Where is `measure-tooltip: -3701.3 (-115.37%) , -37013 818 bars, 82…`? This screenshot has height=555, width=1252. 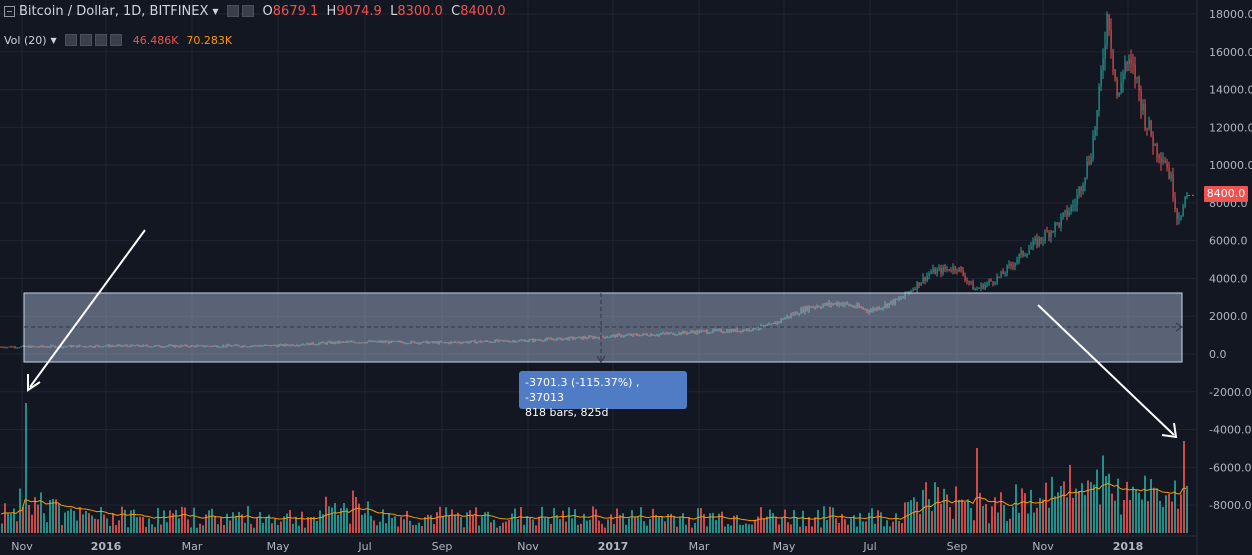 measure-tooltip: -3701.3 (-115.37%) , -37013 818 bars, 82… is located at coordinates (603, 395).